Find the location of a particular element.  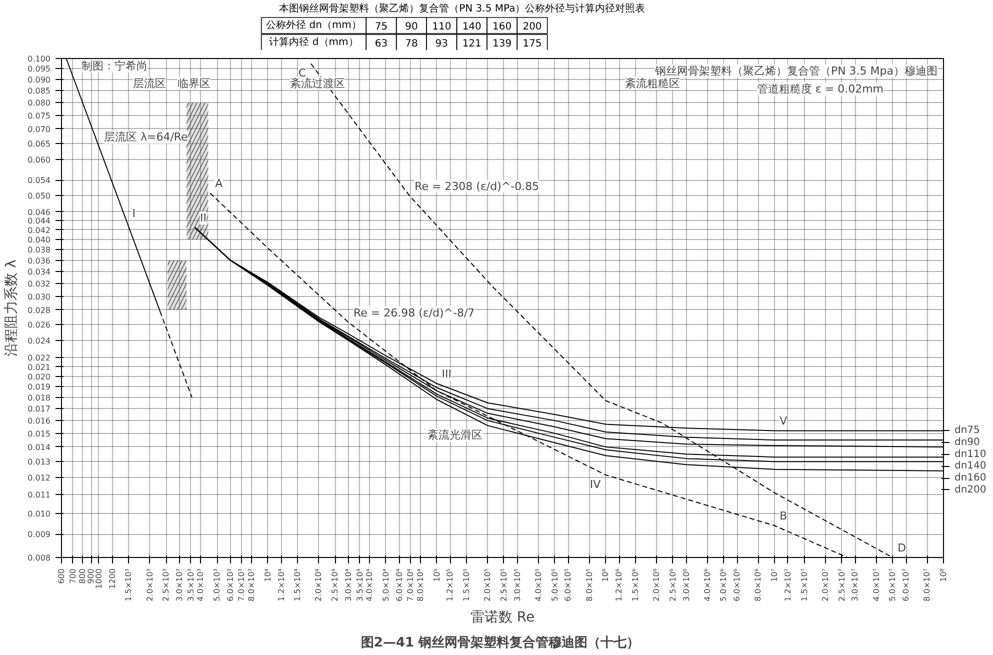

x-tick-label: 8.0×10⁶ is located at coordinates (758, 585).